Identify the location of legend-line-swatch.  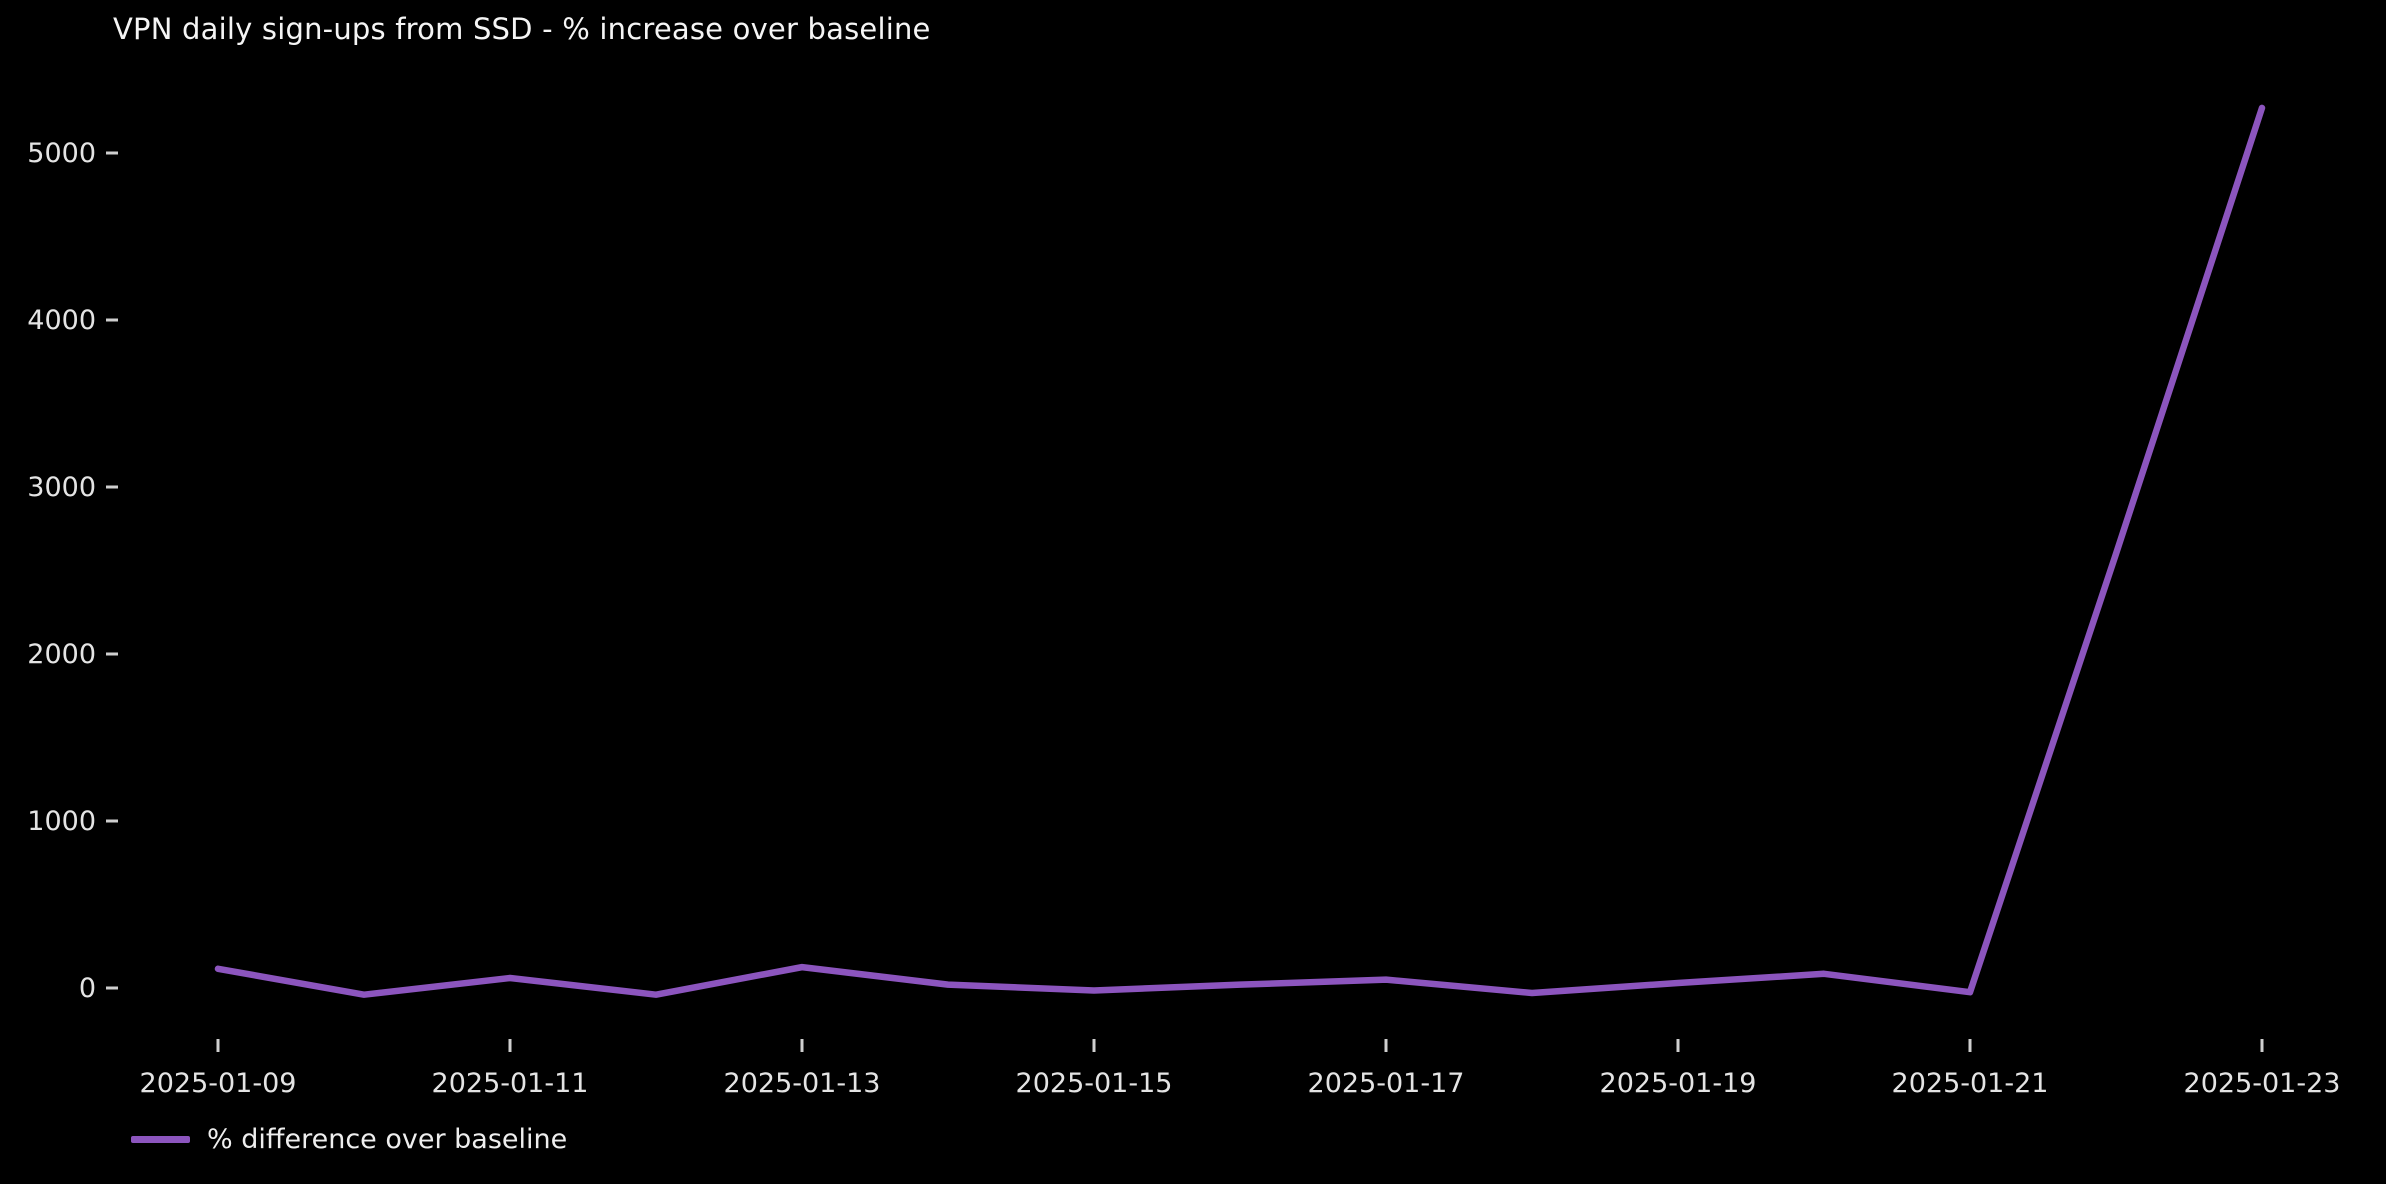
(160, 1139).